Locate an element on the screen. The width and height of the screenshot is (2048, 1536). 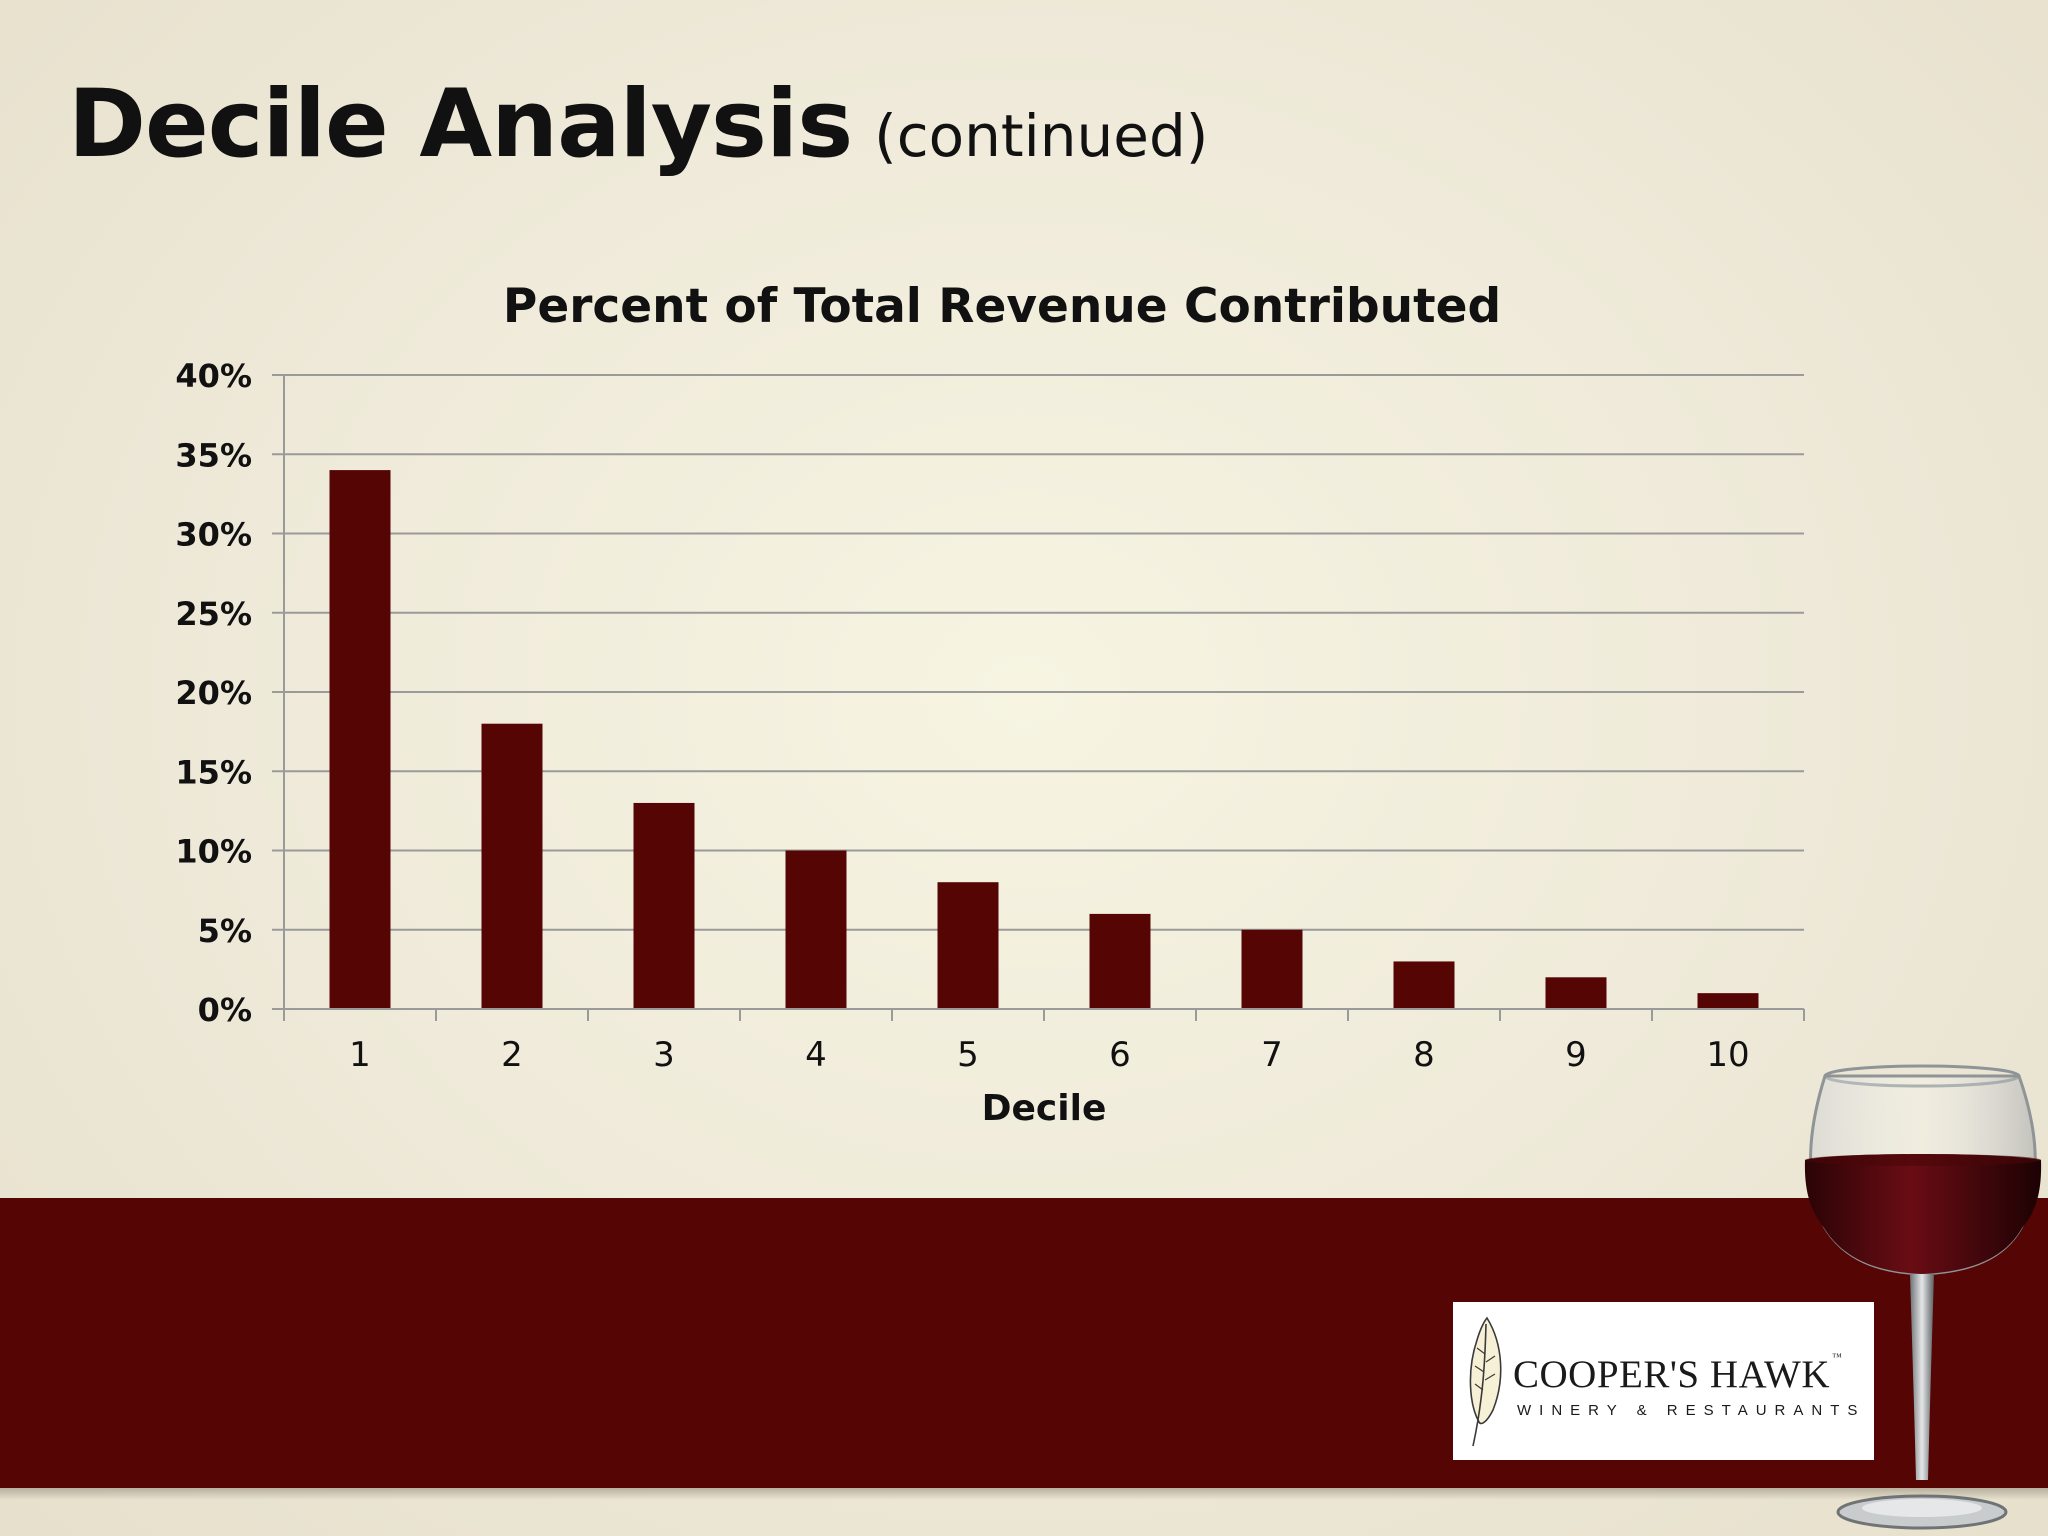
x-tick-label: 5 is located at coordinates (968, 1055).